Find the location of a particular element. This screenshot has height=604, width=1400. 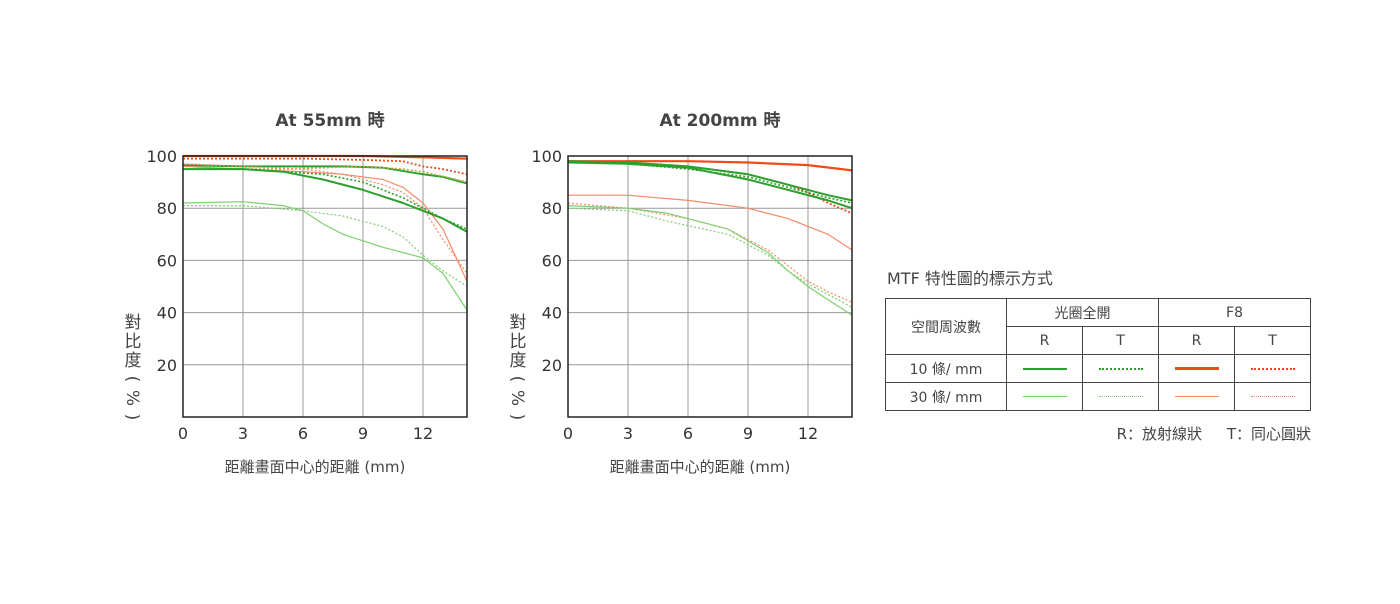

legend-header-open-aperture: 光圈全開 is located at coordinates (1082, 312).